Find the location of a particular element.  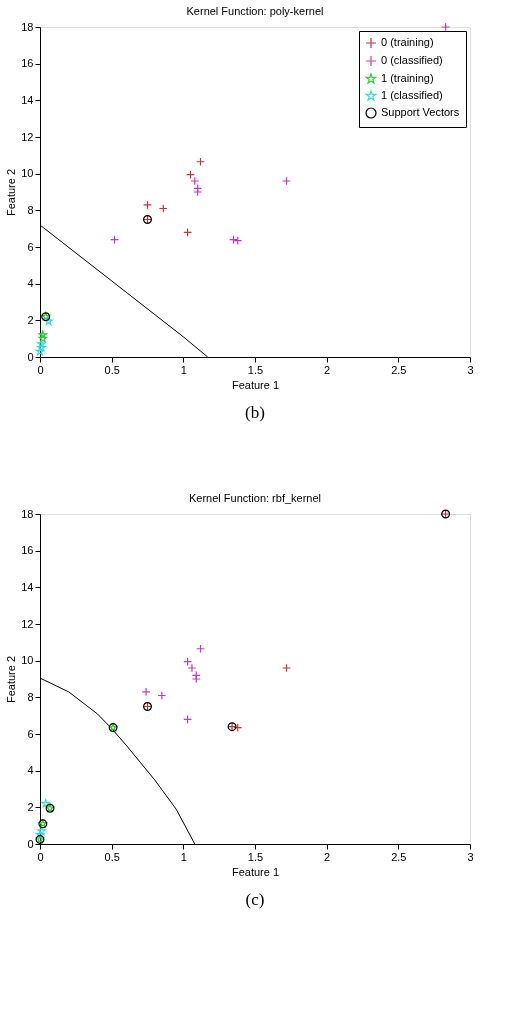

text: (c) is located at coordinates (255, 899).